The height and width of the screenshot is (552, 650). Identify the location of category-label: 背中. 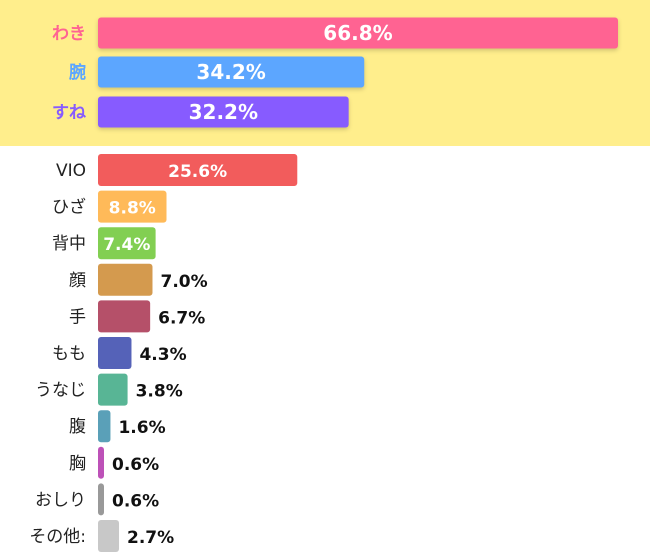
(69, 244).